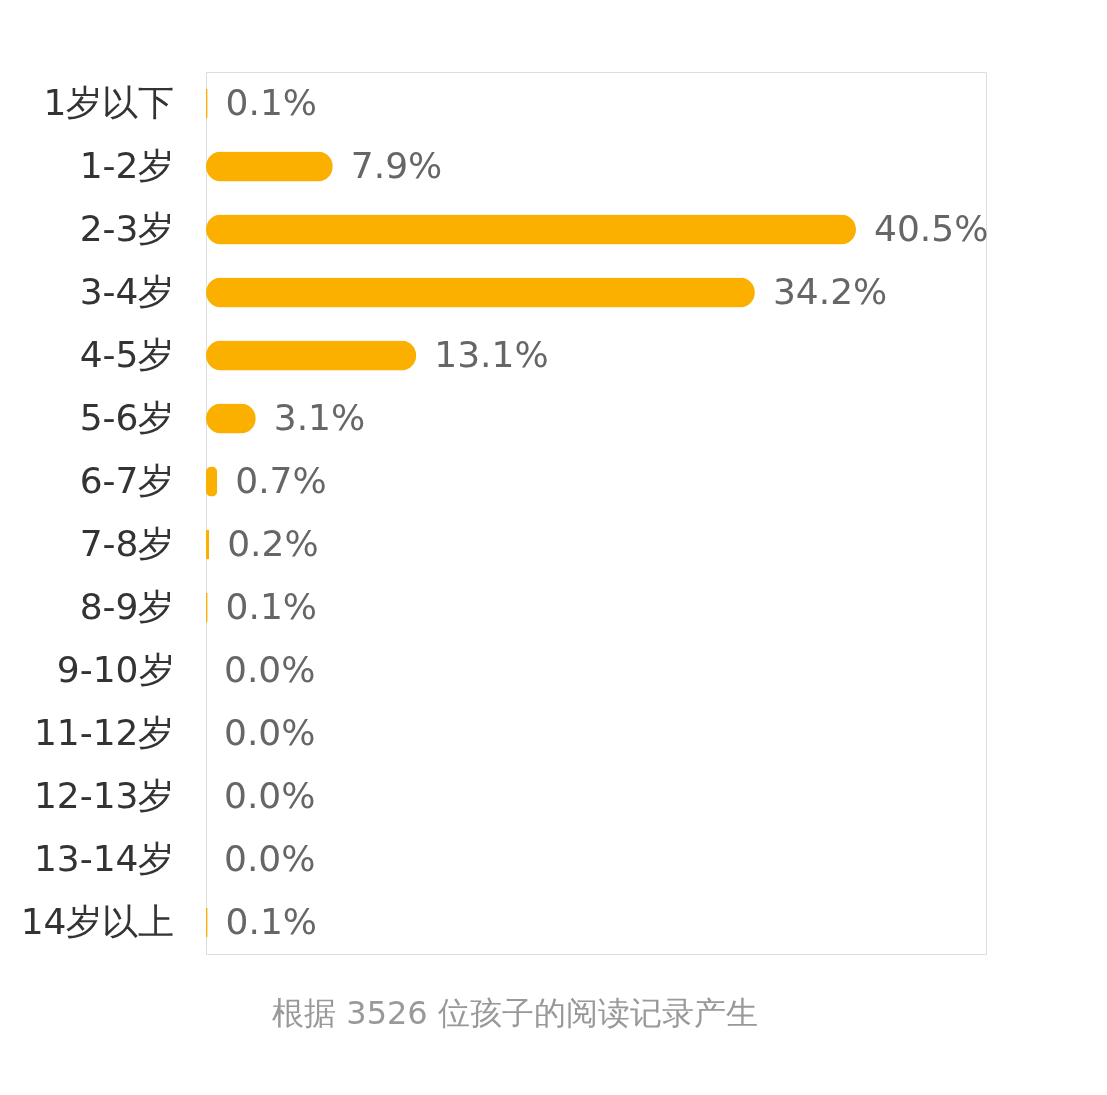  What do you see at coordinates (104, 858) in the screenshot?
I see `y-tick-label: 13-14岁` at bounding box center [104, 858].